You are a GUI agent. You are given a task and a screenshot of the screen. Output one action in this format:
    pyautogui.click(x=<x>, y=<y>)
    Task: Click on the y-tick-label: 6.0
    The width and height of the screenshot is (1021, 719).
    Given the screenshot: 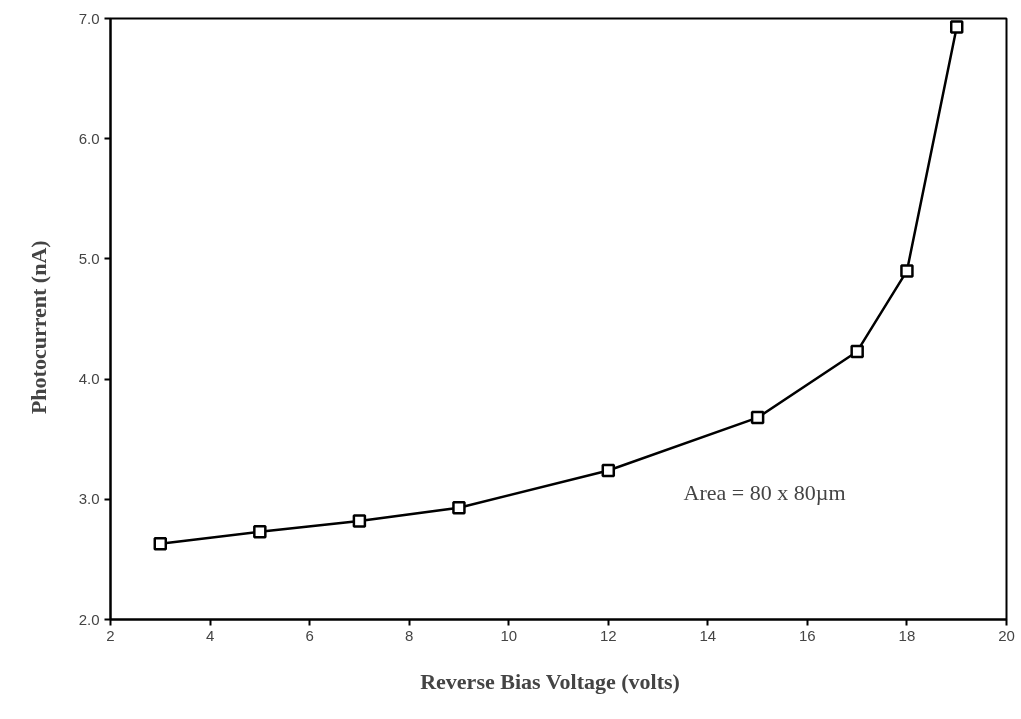 What is the action you would take?
    pyautogui.click(x=89, y=138)
    